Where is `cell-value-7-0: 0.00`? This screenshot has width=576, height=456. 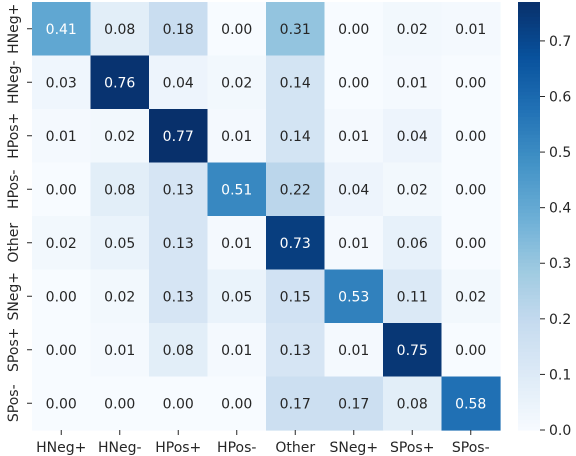 cell-value-7-0: 0.00 is located at coordinates (61, 404).